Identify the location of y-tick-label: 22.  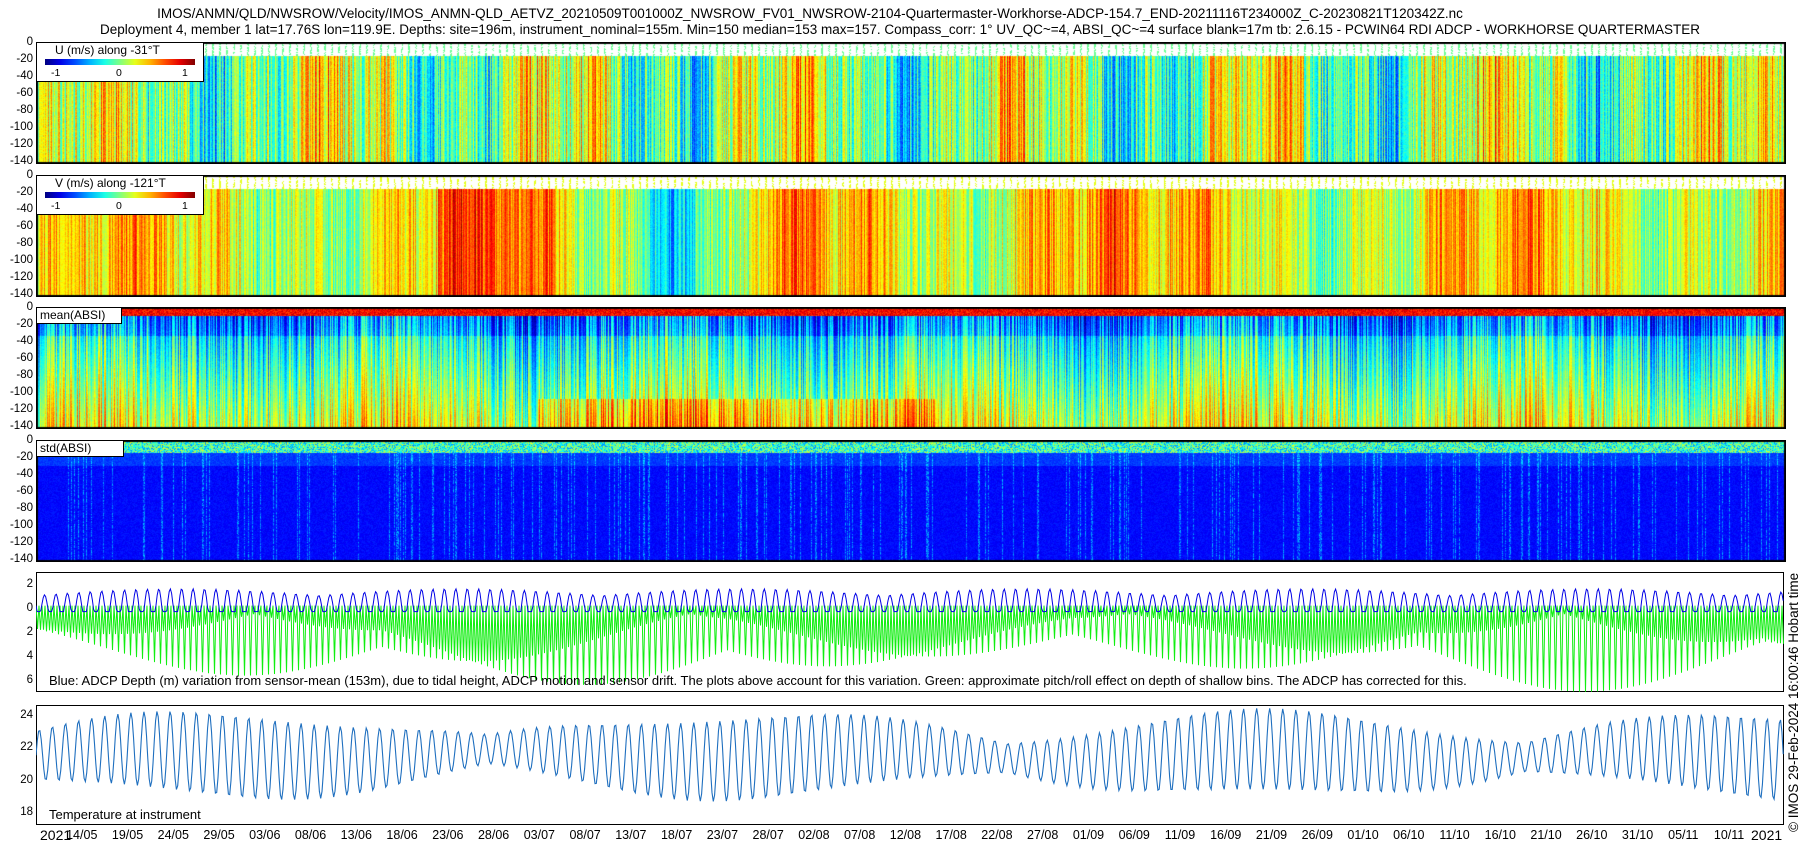
(26, 747).